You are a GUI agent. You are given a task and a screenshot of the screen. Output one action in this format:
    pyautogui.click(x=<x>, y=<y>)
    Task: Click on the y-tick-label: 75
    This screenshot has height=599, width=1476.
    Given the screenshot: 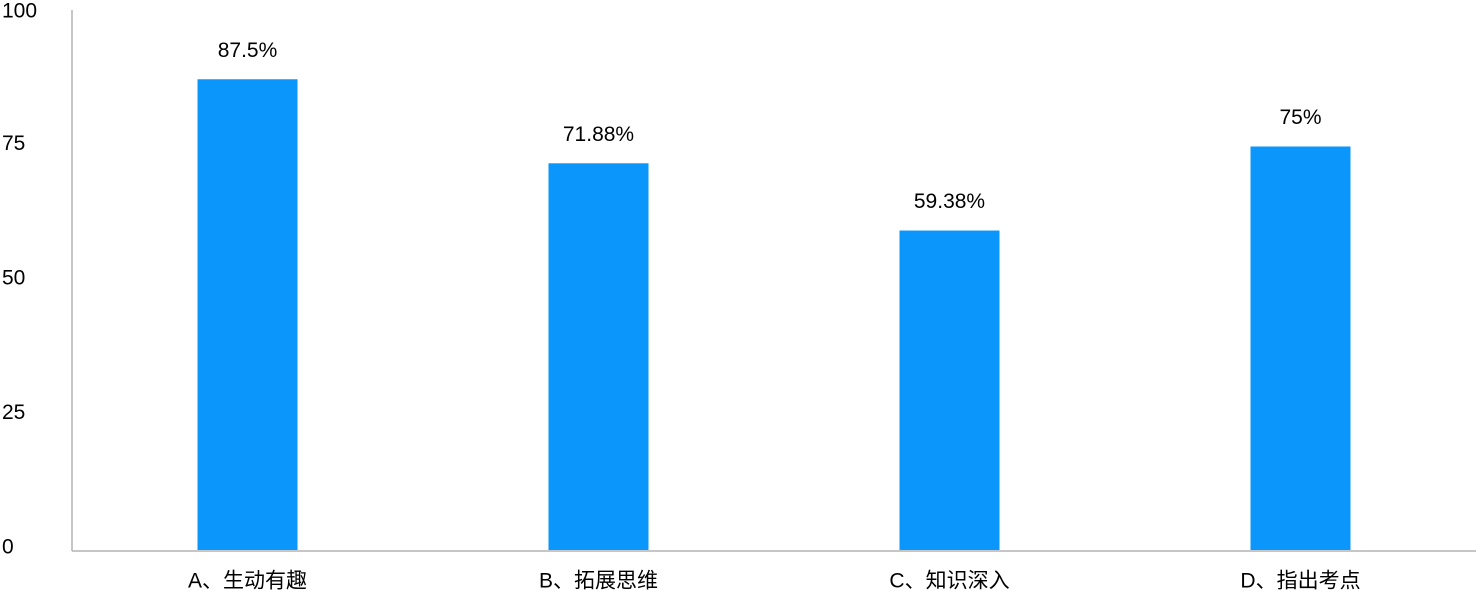 What is the action you would take?
    pyautogui.click(x=13, y=143)
    